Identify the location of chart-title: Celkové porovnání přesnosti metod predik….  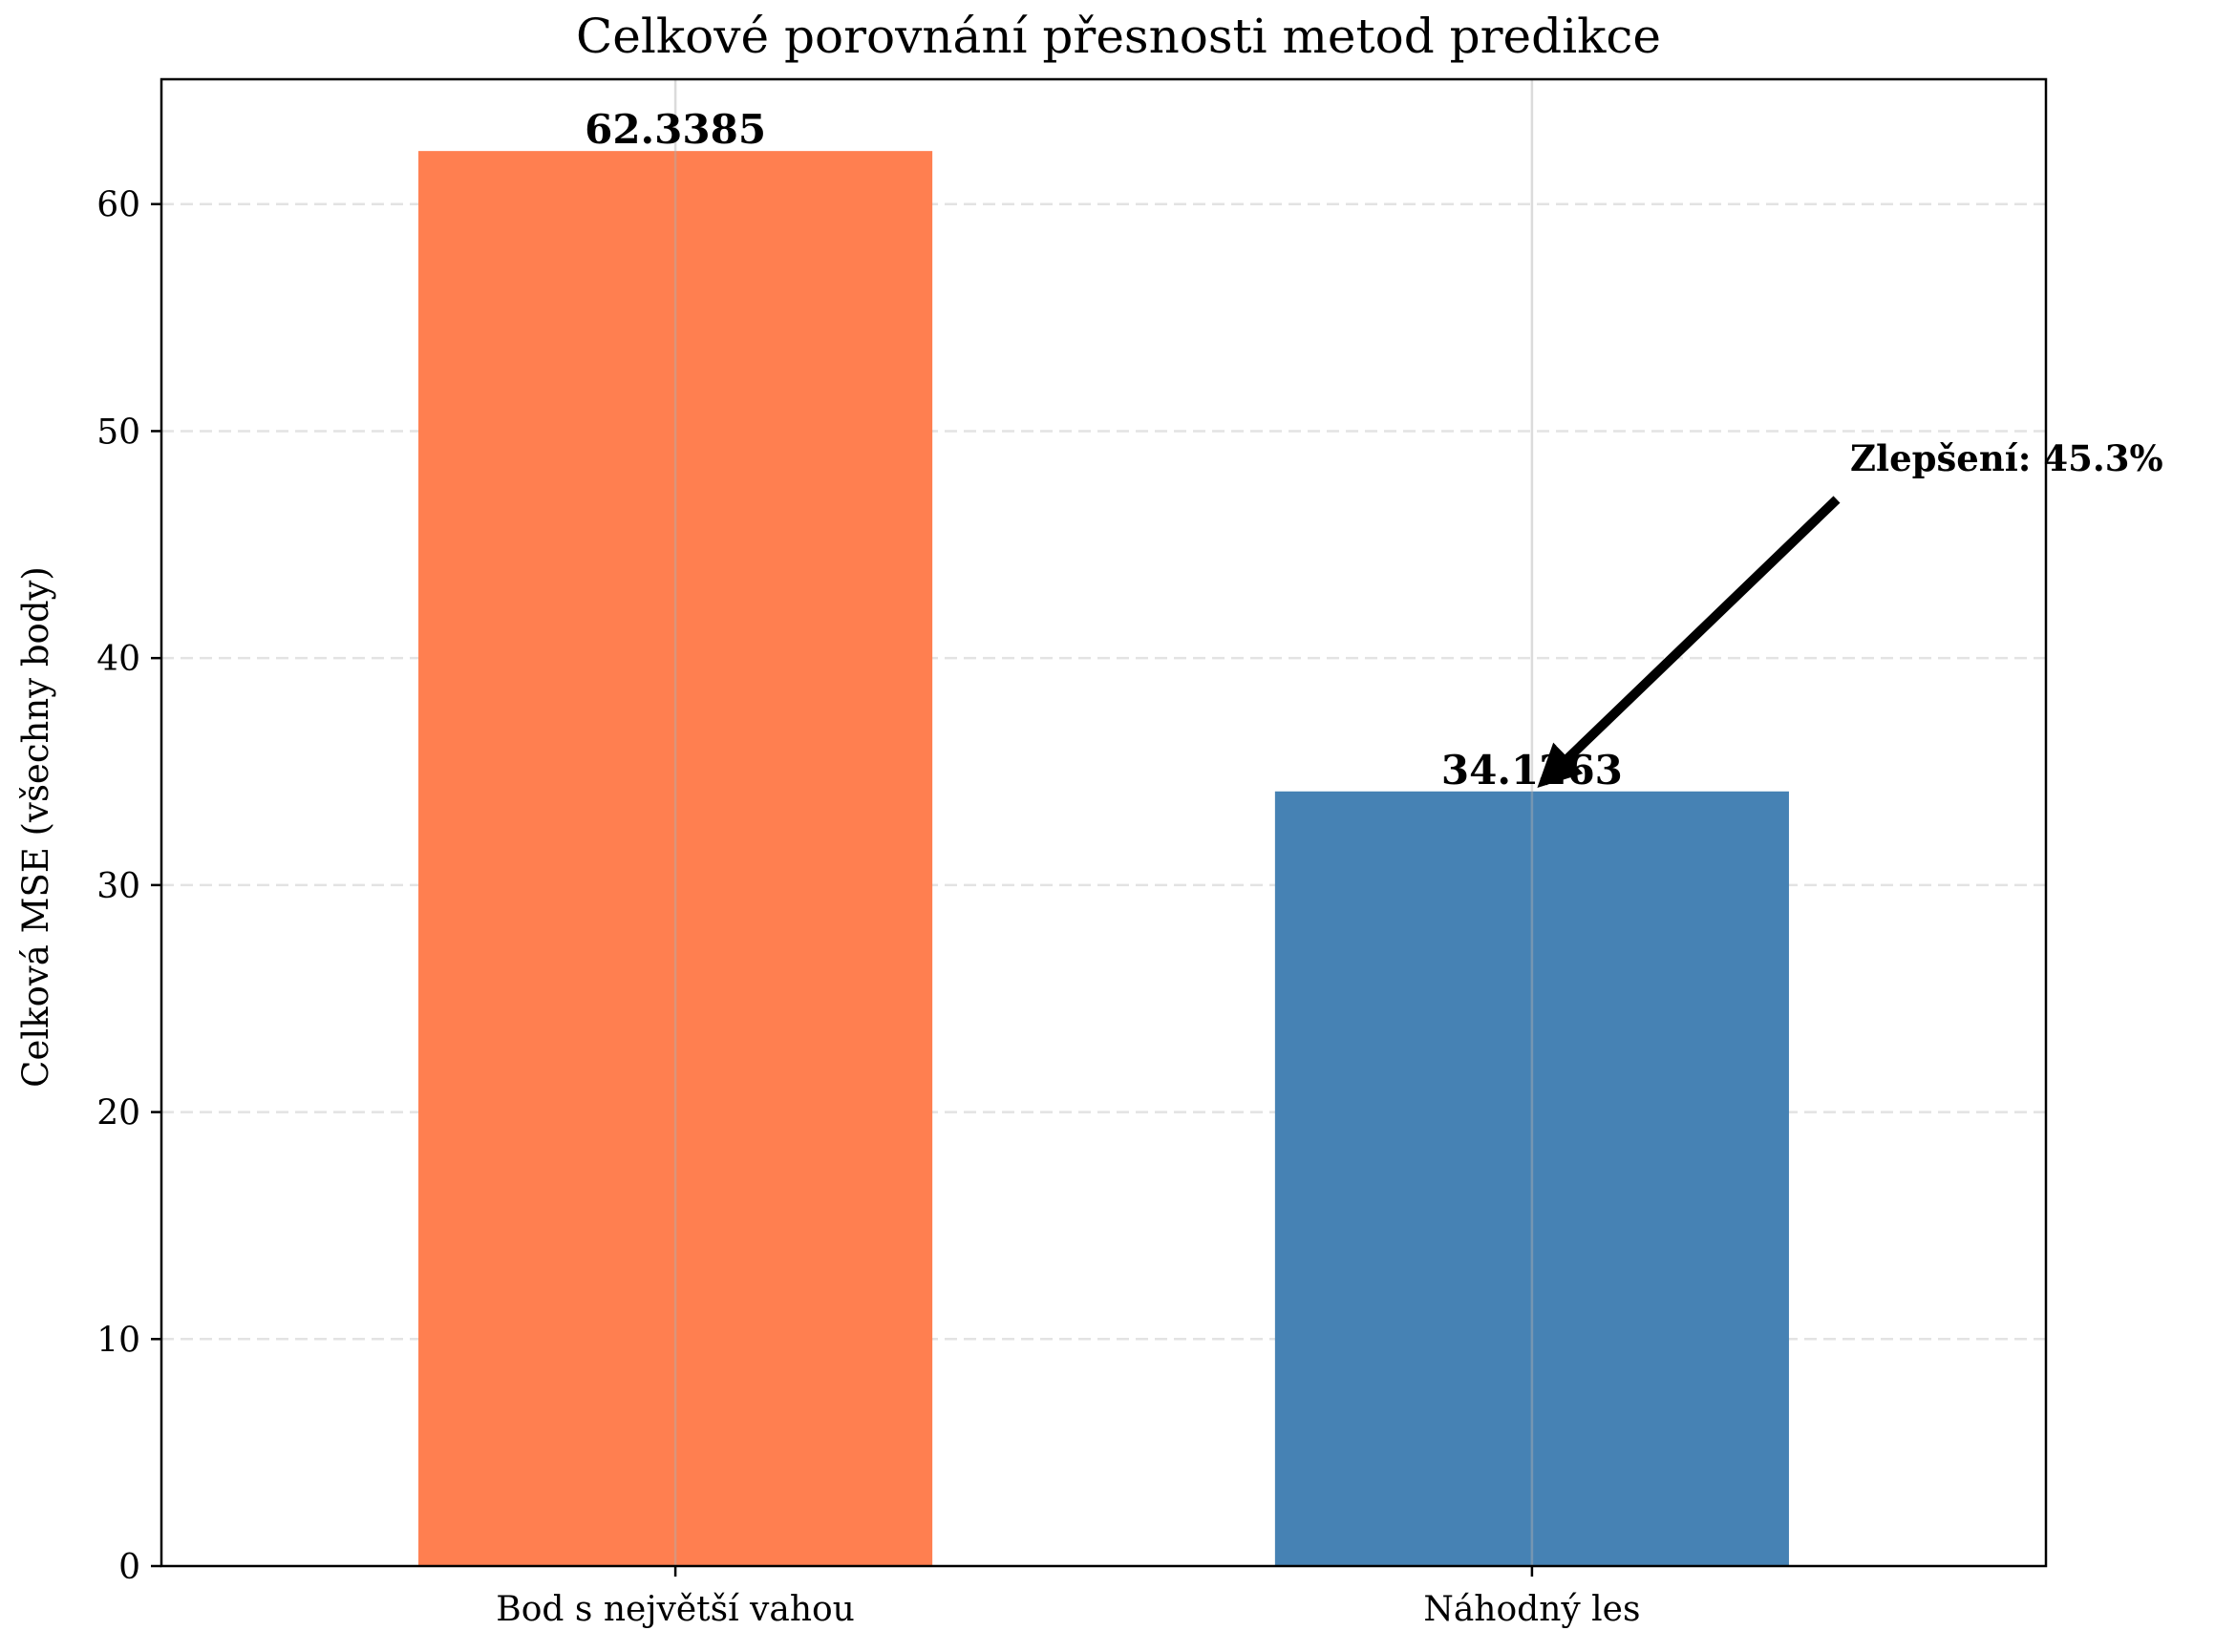
(1119, 36).